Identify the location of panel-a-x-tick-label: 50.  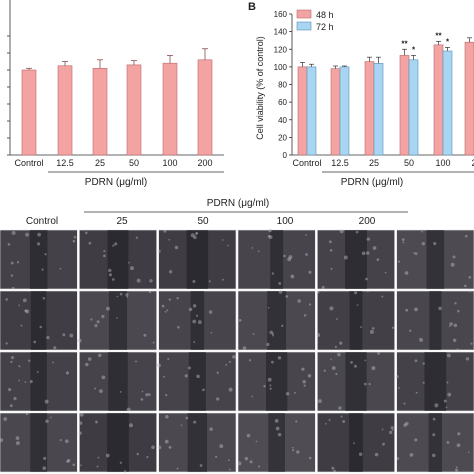
(134, 163).